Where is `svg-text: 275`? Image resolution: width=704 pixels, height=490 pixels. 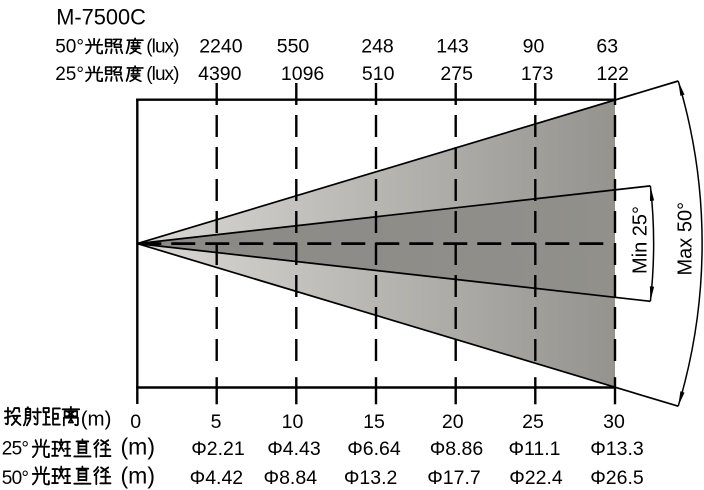 svg-text: 275 is located at coordinates (456, 74).